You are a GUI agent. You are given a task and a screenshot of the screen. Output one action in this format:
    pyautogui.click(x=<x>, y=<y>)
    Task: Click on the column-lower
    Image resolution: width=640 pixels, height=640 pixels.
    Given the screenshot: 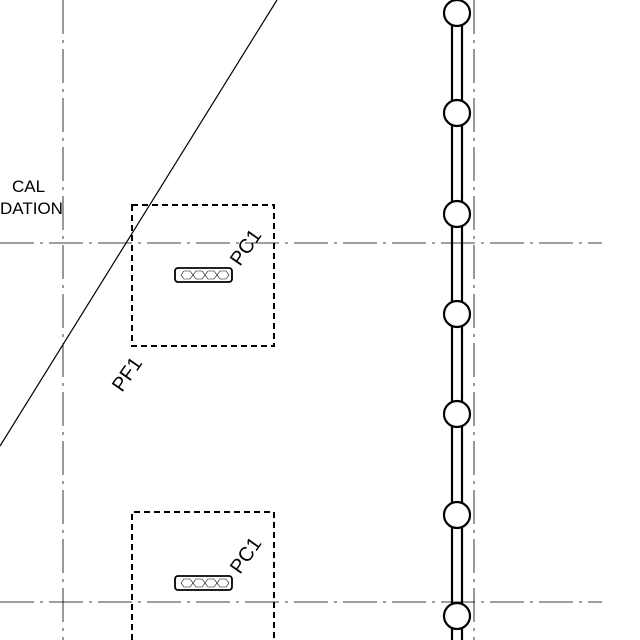 What is the action you would take?
    pyautogui.click(x=203, y=583)
    